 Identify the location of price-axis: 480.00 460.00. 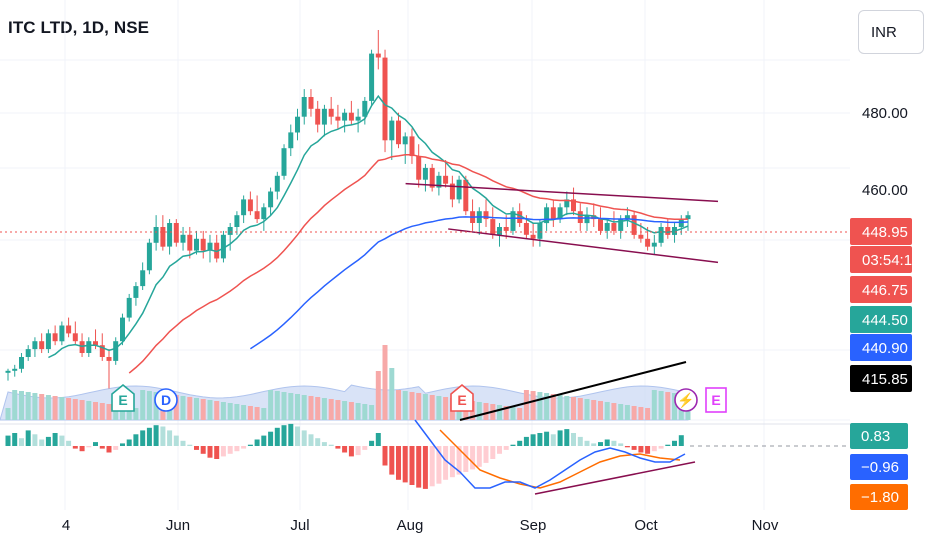
(885, 152).